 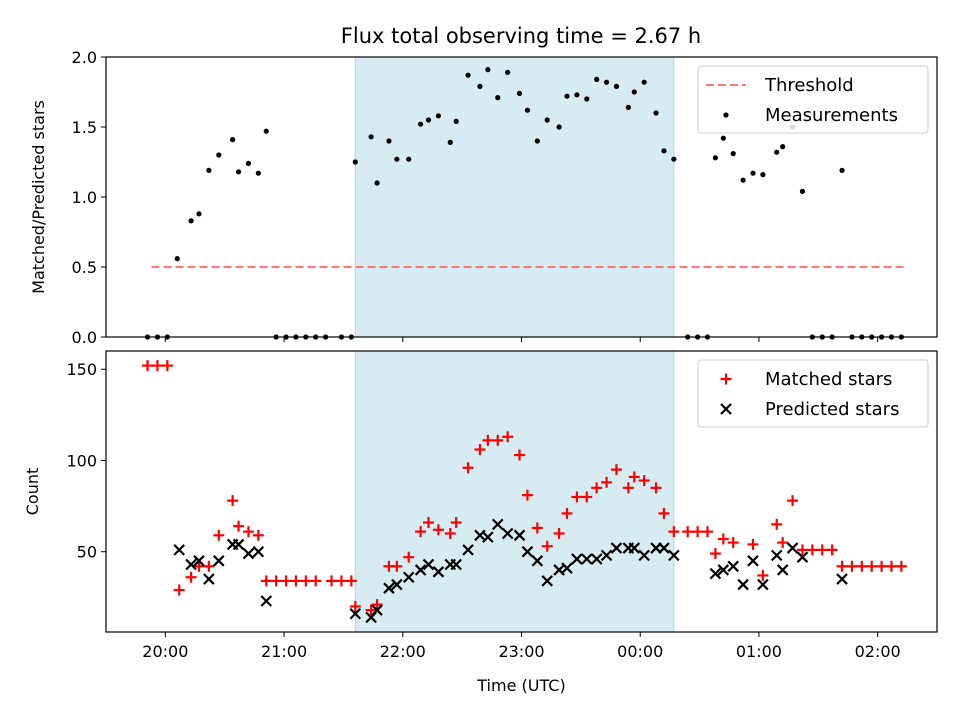 What do you see at coordinates (84, 337) in the screenshot?
I see `y-tick-label: 0.0` at bounding box center [84, 337].